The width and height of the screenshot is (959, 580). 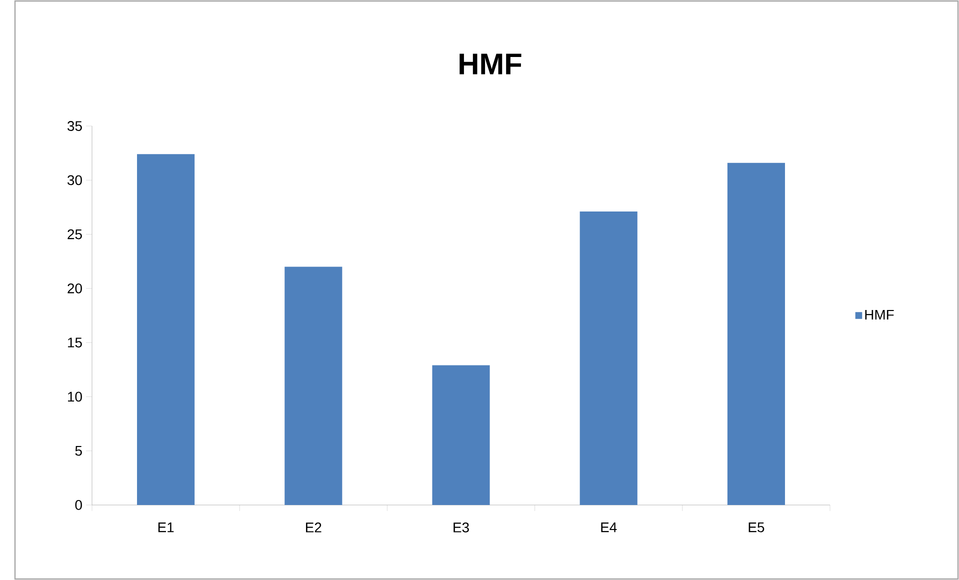 I want to click on y-tick-label: 20, so click(x=75, y=288).